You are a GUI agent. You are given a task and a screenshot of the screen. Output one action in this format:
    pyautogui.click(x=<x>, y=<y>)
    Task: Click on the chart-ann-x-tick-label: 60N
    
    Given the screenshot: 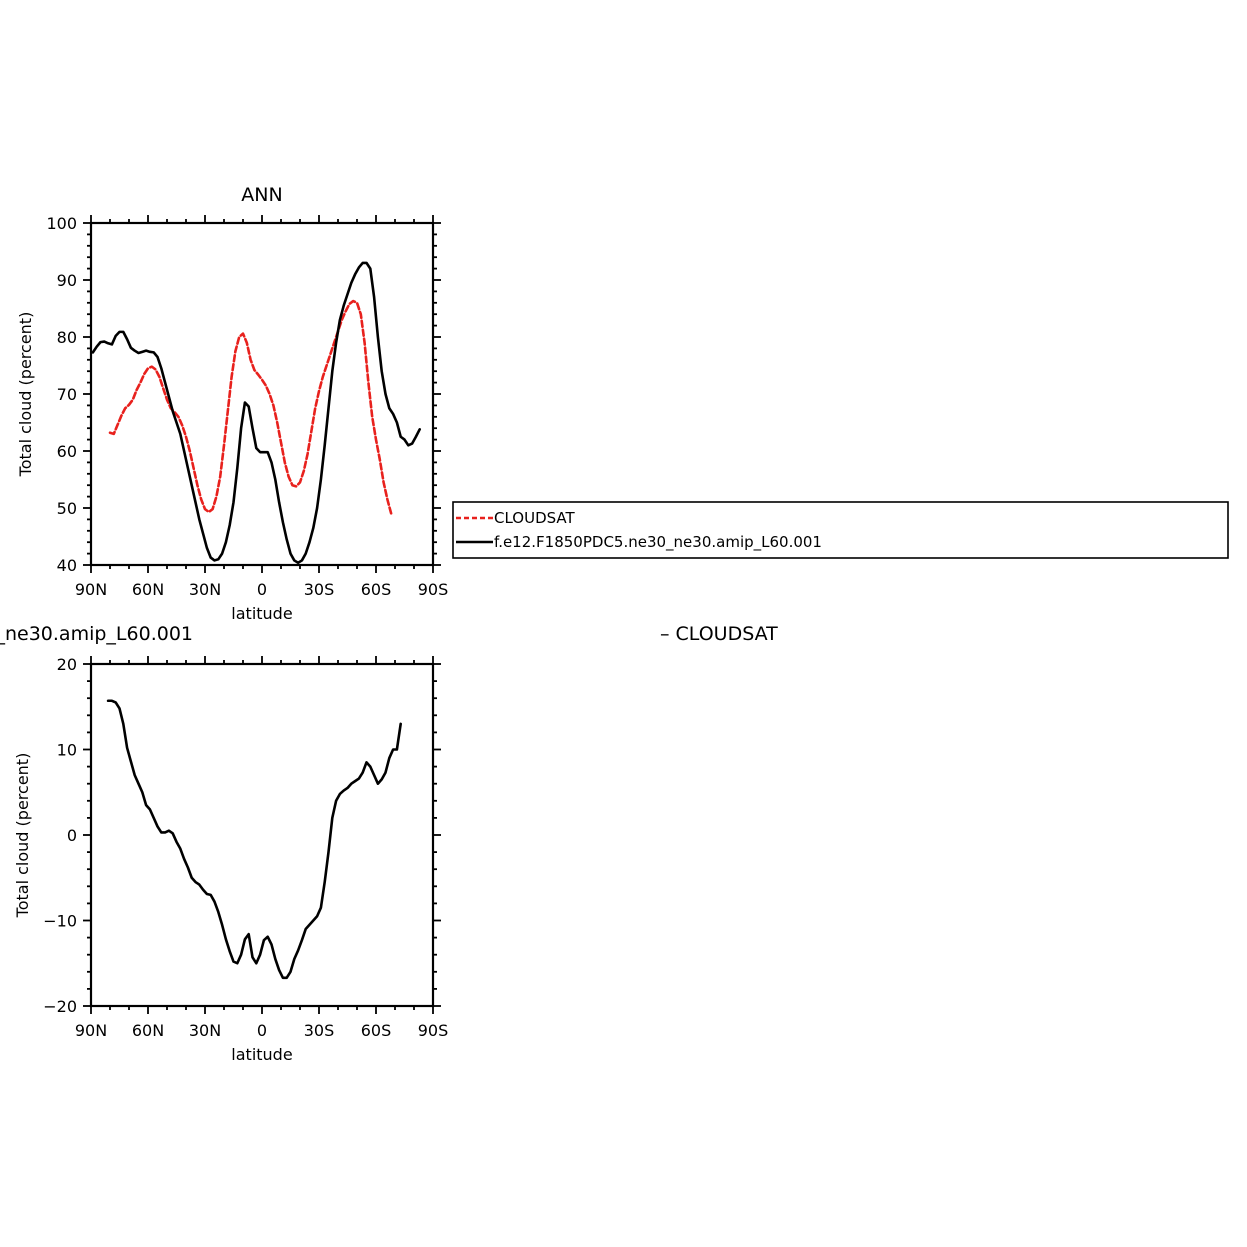 What is the action you would take?
    pyautogui.click(x=148, y=589)
    